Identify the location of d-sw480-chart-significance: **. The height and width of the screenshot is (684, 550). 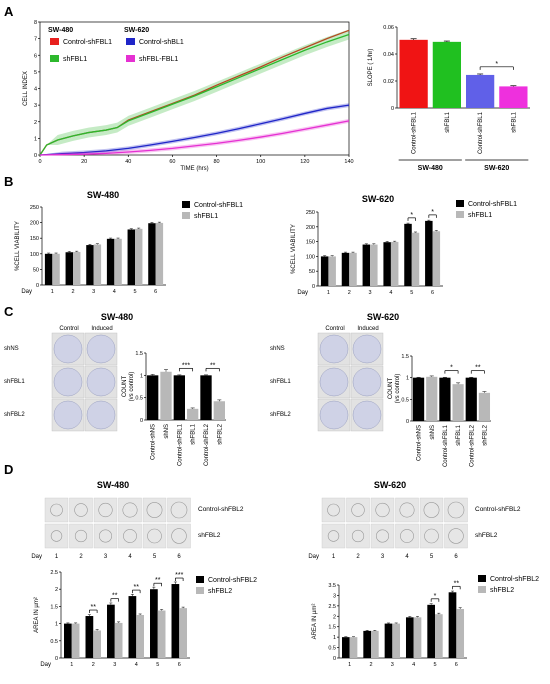
(94, 607).